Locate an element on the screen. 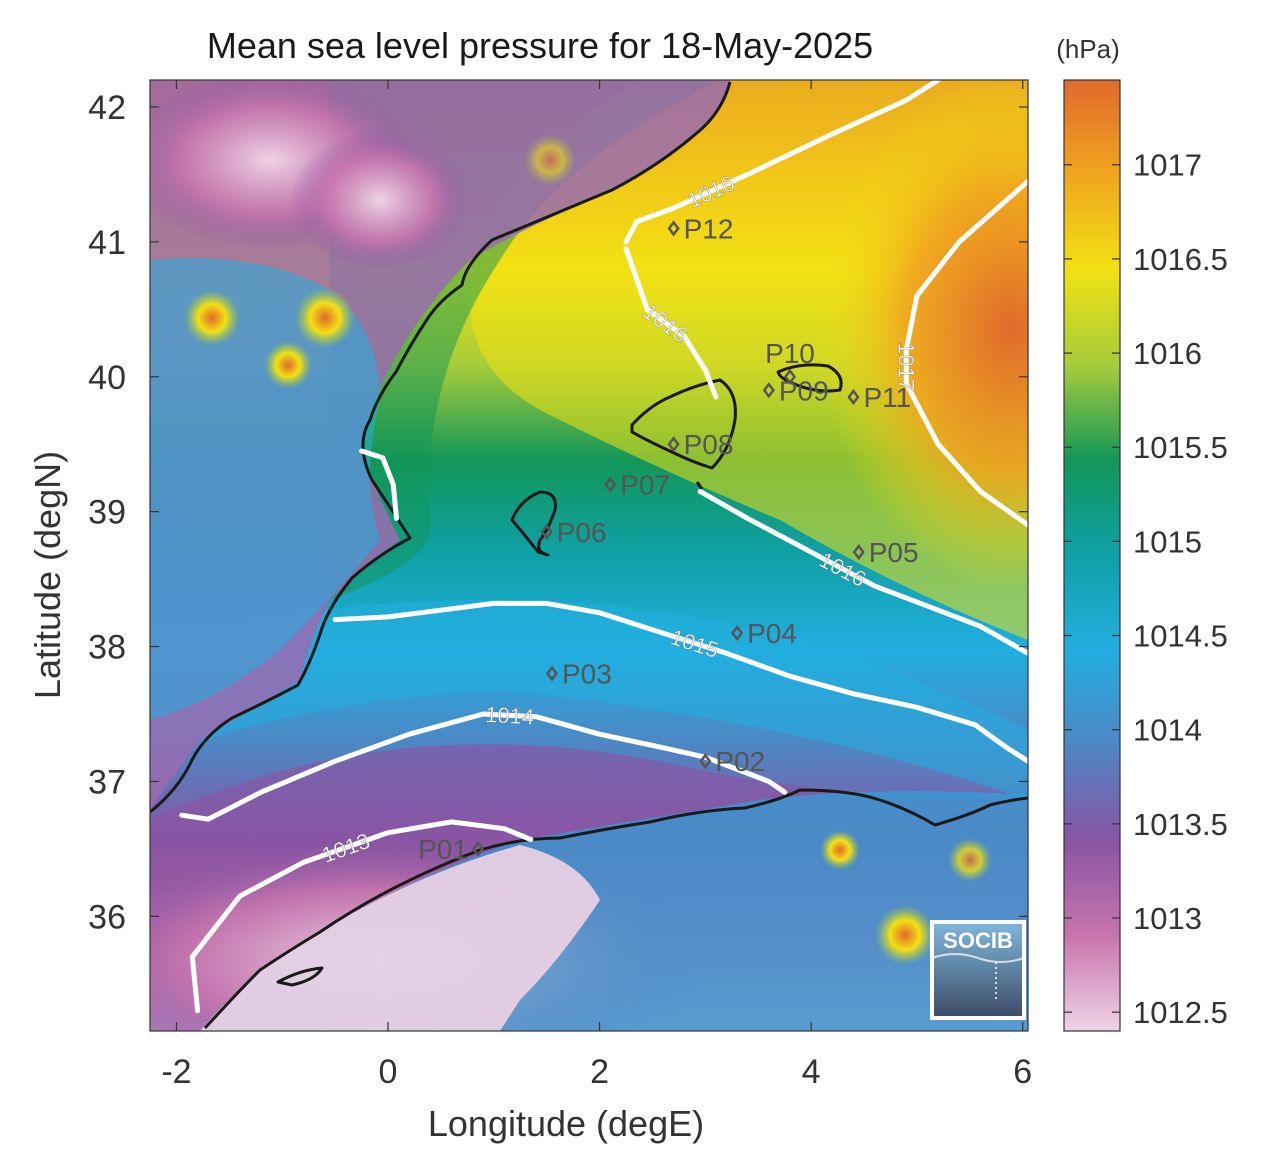  x-tick-label: 4 is located at coordinates (811, 1072).